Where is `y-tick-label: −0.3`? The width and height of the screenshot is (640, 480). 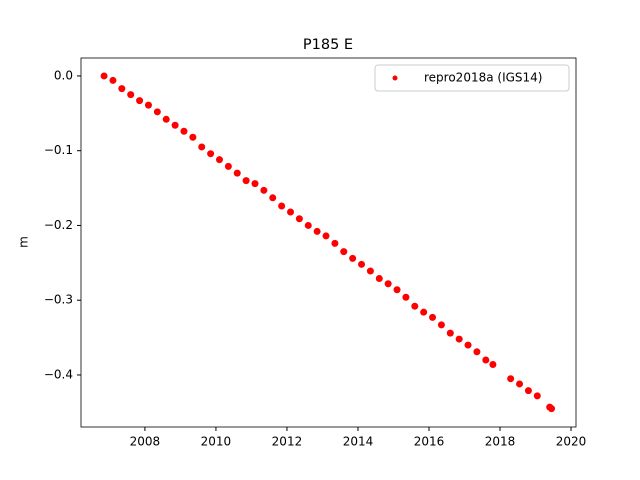 y-tick-label: −0.3 is located at coordinates (58, 300).